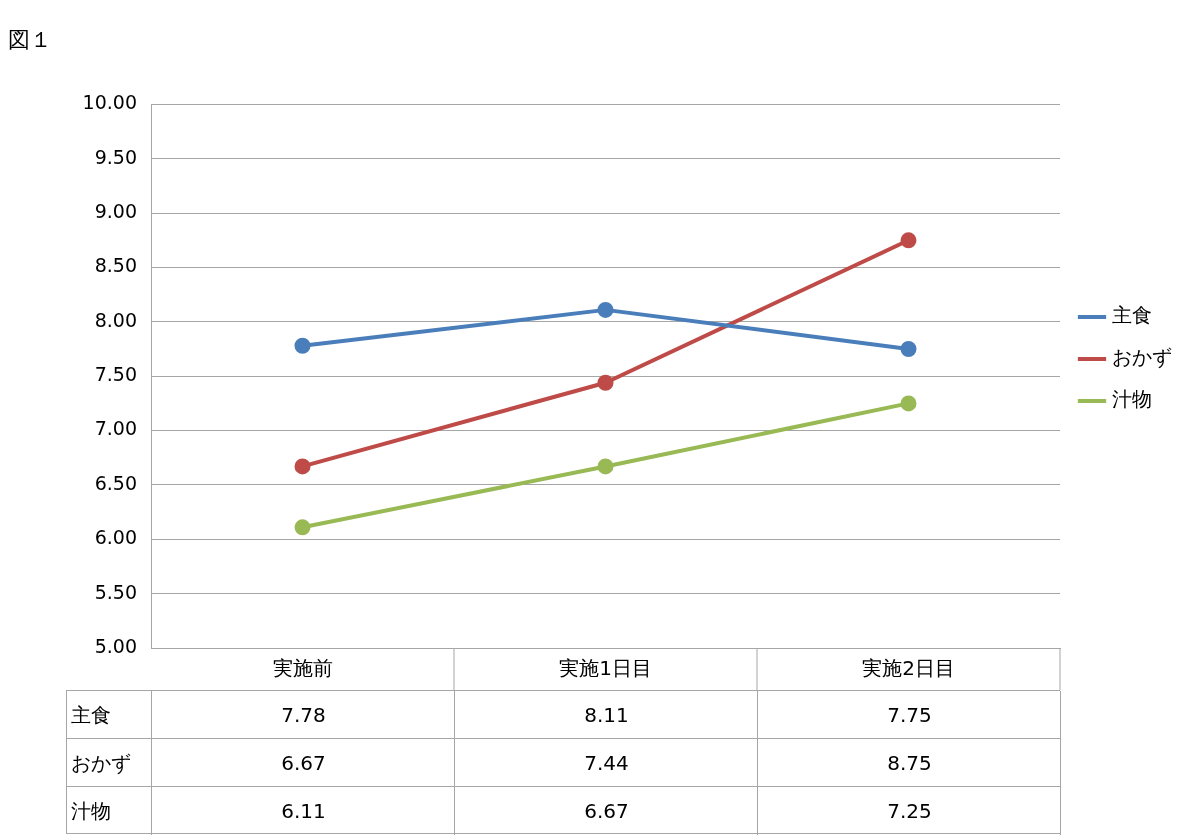  I want to click on y-tick-label: 6.50, so click(115, 482).